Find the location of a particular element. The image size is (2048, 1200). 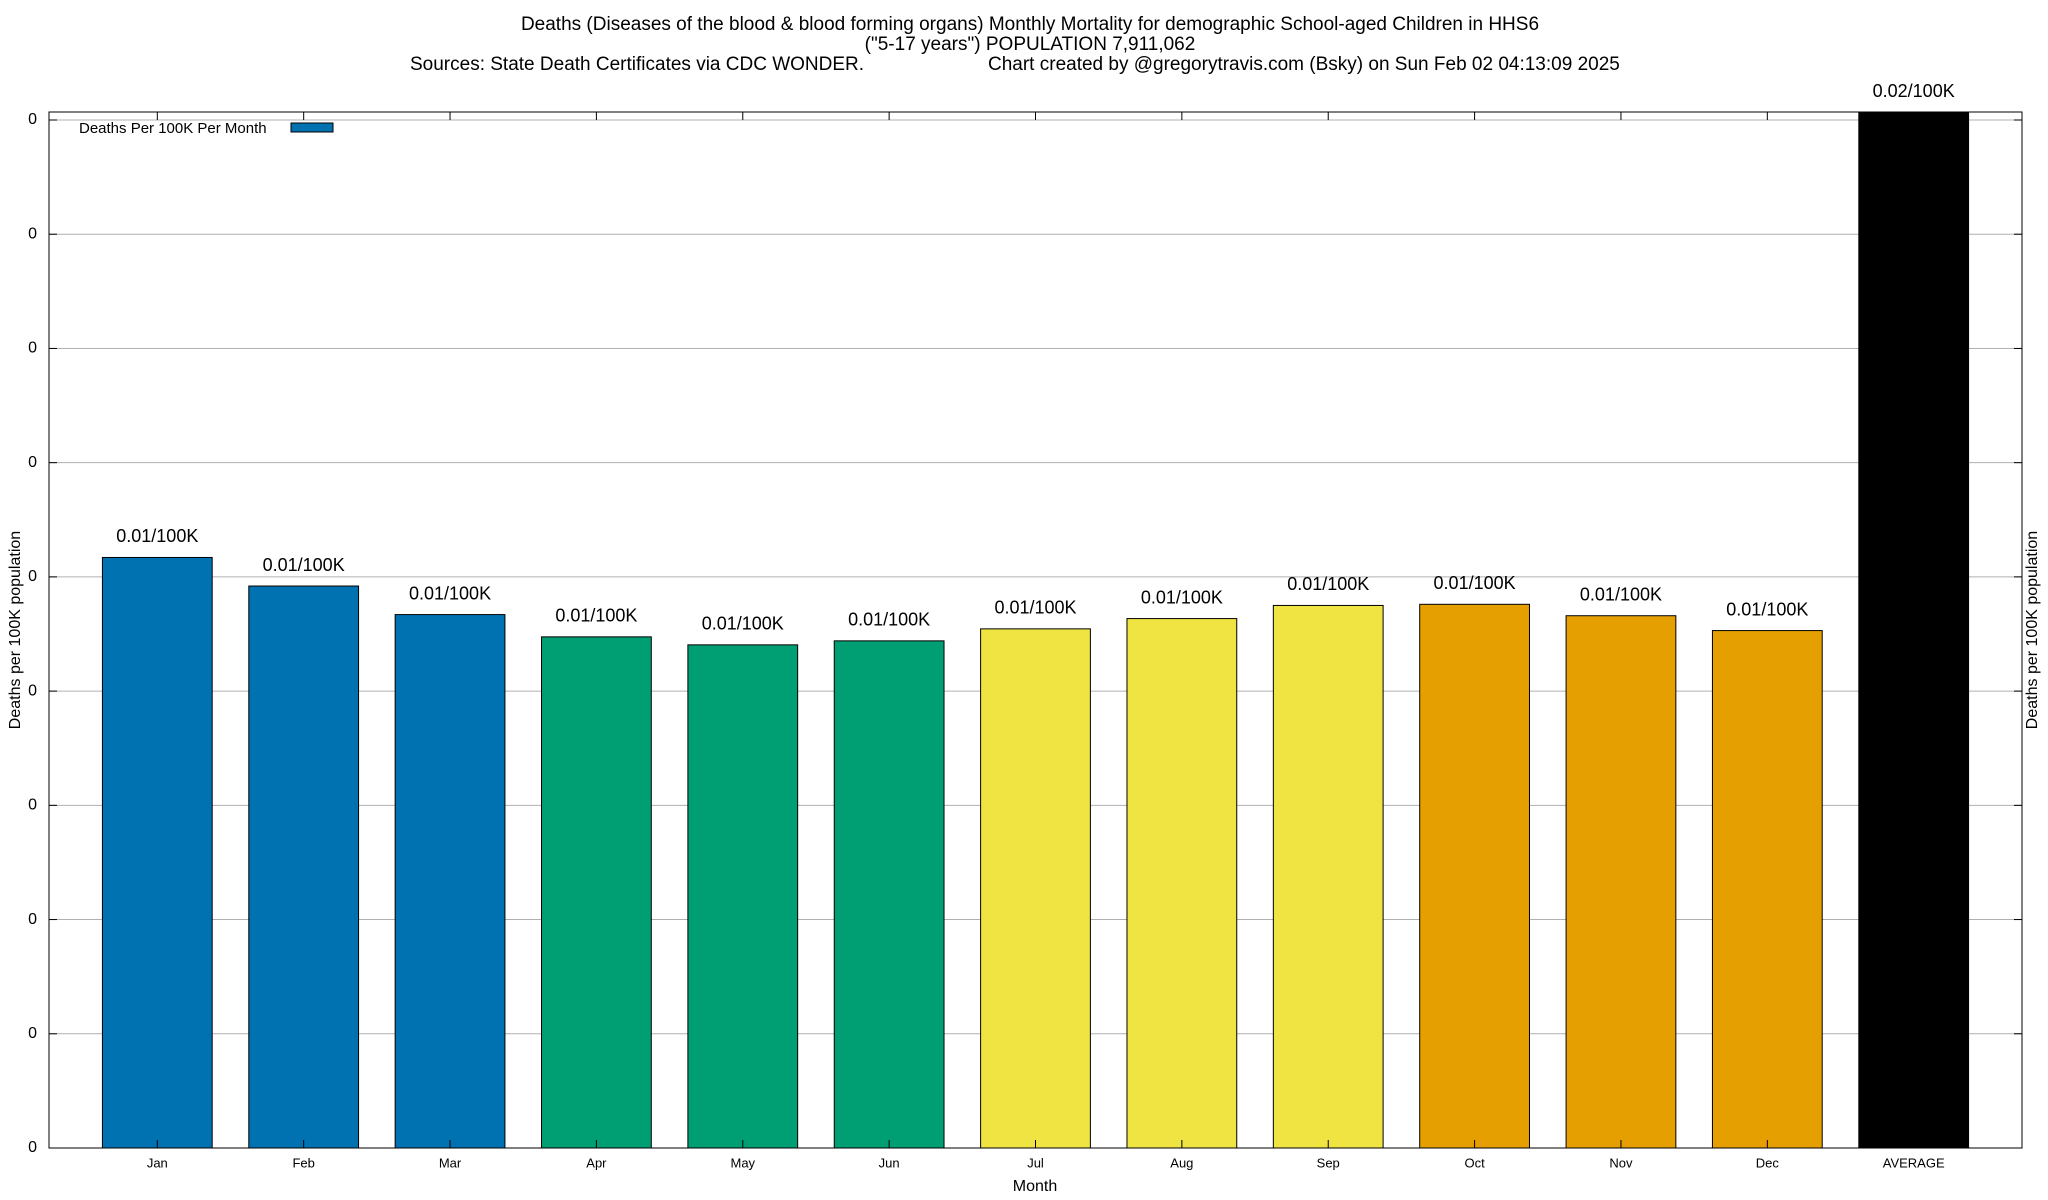

y2-axis-label: Deaths per 100K population is located at coordinates (2032, 630).